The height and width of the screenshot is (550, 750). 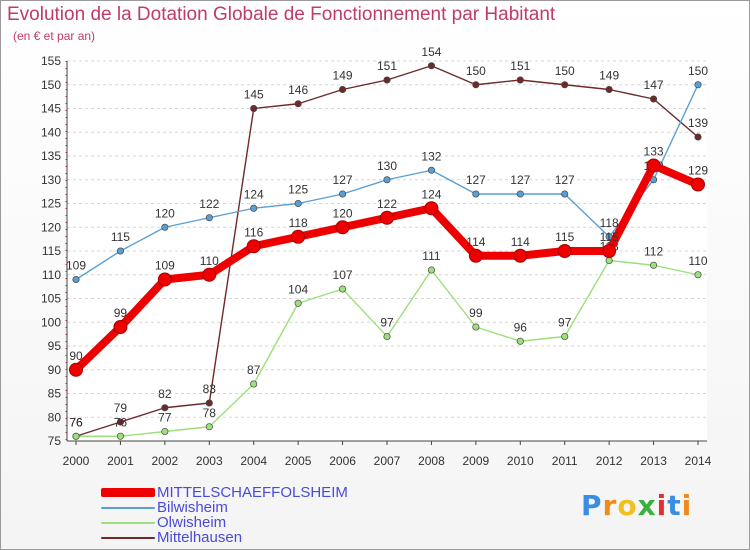 What do you see at coordinates (520, 461) in the screenshot?
I see `x-tick-label: 2010` at bounding box center [520, 461].